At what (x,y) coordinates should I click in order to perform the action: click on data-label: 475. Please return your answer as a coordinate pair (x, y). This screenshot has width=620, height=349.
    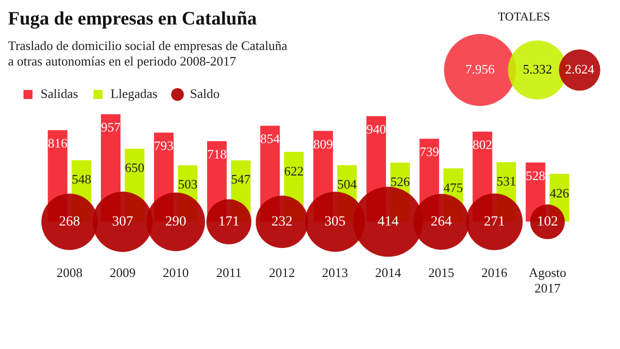
    Looking at the image, I should click on (453, 187).